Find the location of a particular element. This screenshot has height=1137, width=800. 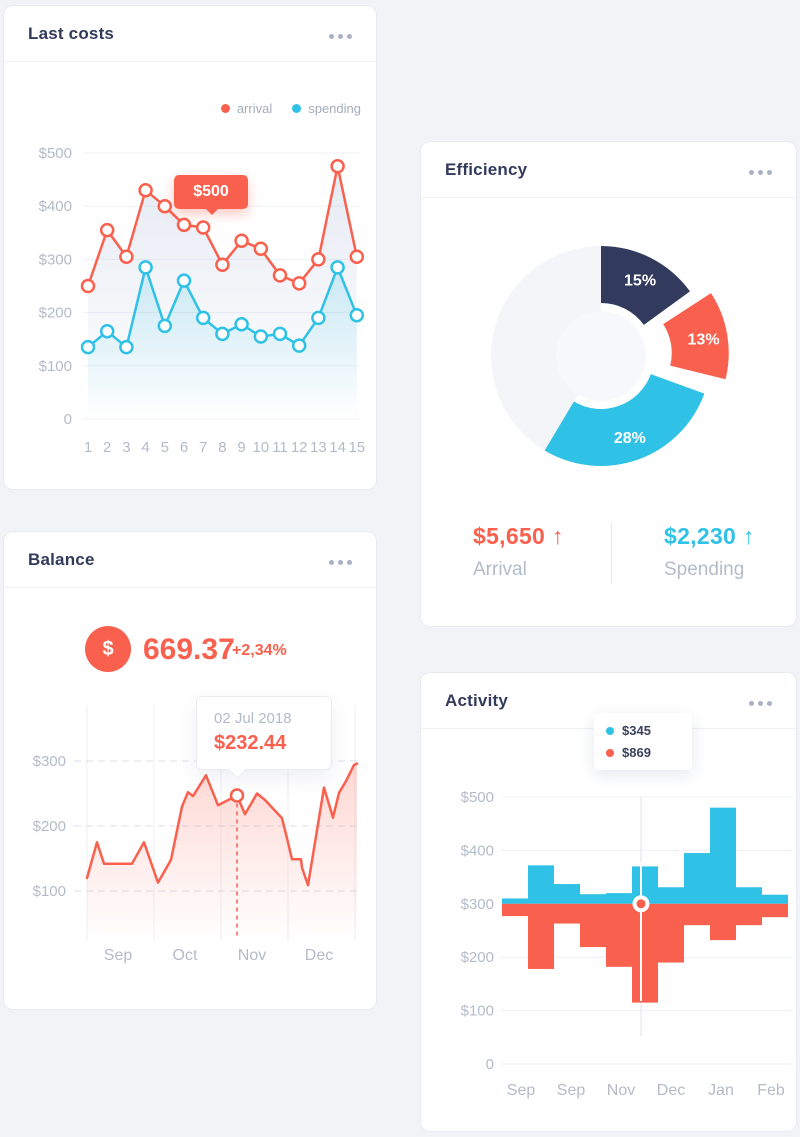

spending-series is located at coordinates (222, 307).